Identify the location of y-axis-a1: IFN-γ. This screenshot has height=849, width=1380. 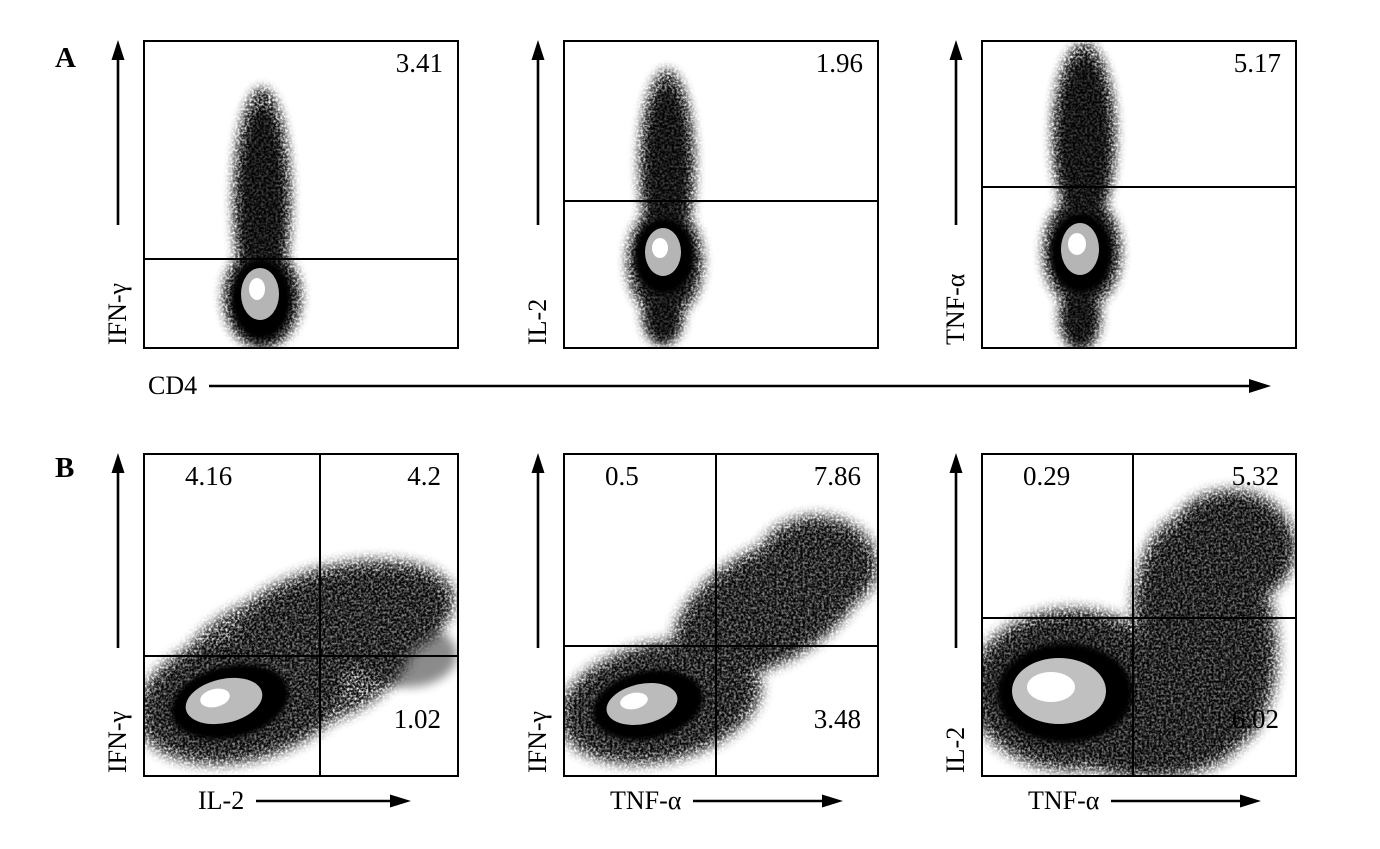
(118, 192).